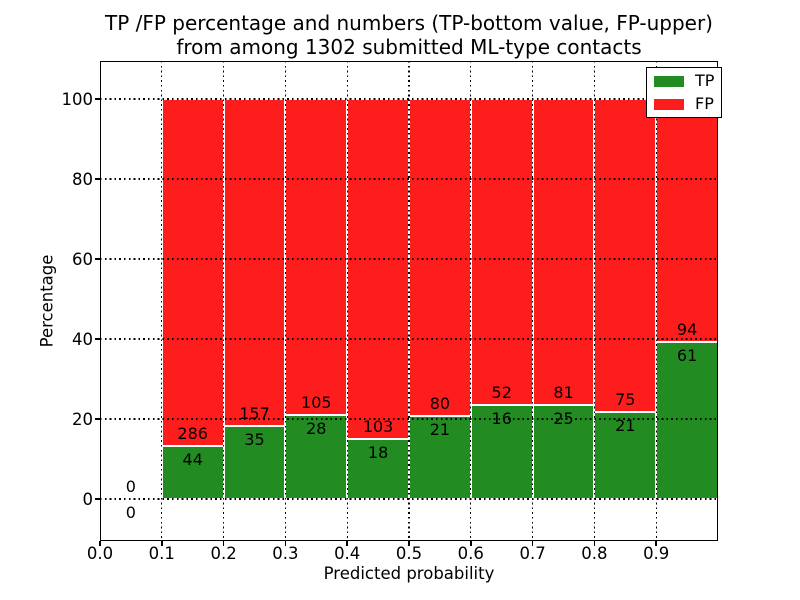 This screenshot has width=800, height=600. What do you see at coordinates (162, 301) in the screenshot?
I see `x-gridline-0.1` at bounding box center [162, 301].